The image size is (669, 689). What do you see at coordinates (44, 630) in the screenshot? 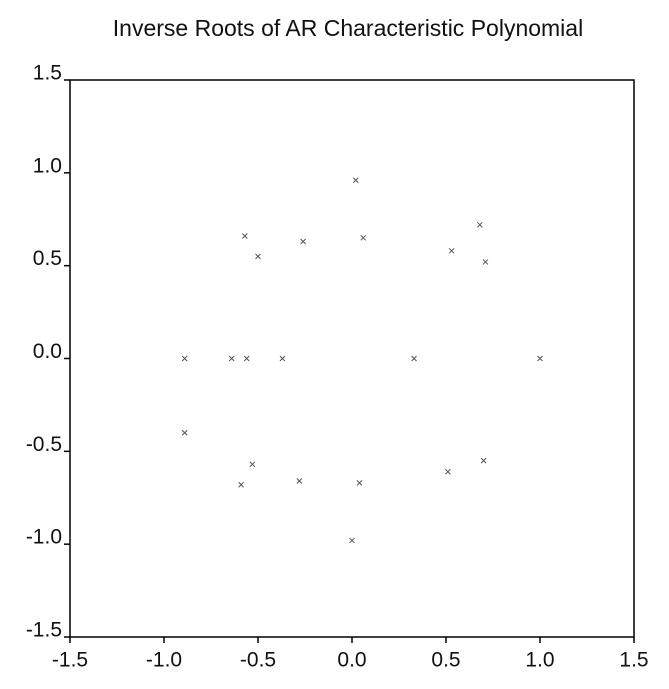
I see `y-tick-label: -1.5` at bounding box center [44, 630].